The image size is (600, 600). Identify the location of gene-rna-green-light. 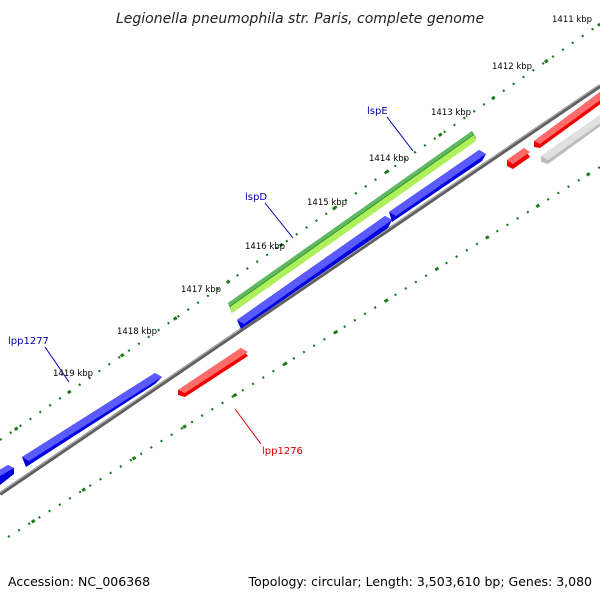
(353, 224).